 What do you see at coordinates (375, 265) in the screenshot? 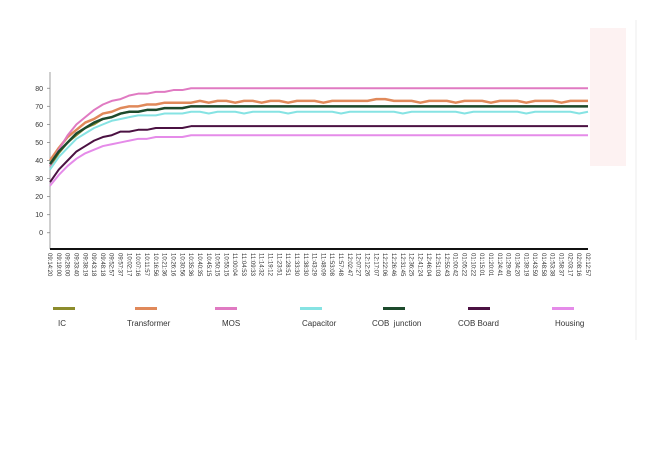
I see `x-tick-label: 12:17:07` at bounding box center [375, 265].